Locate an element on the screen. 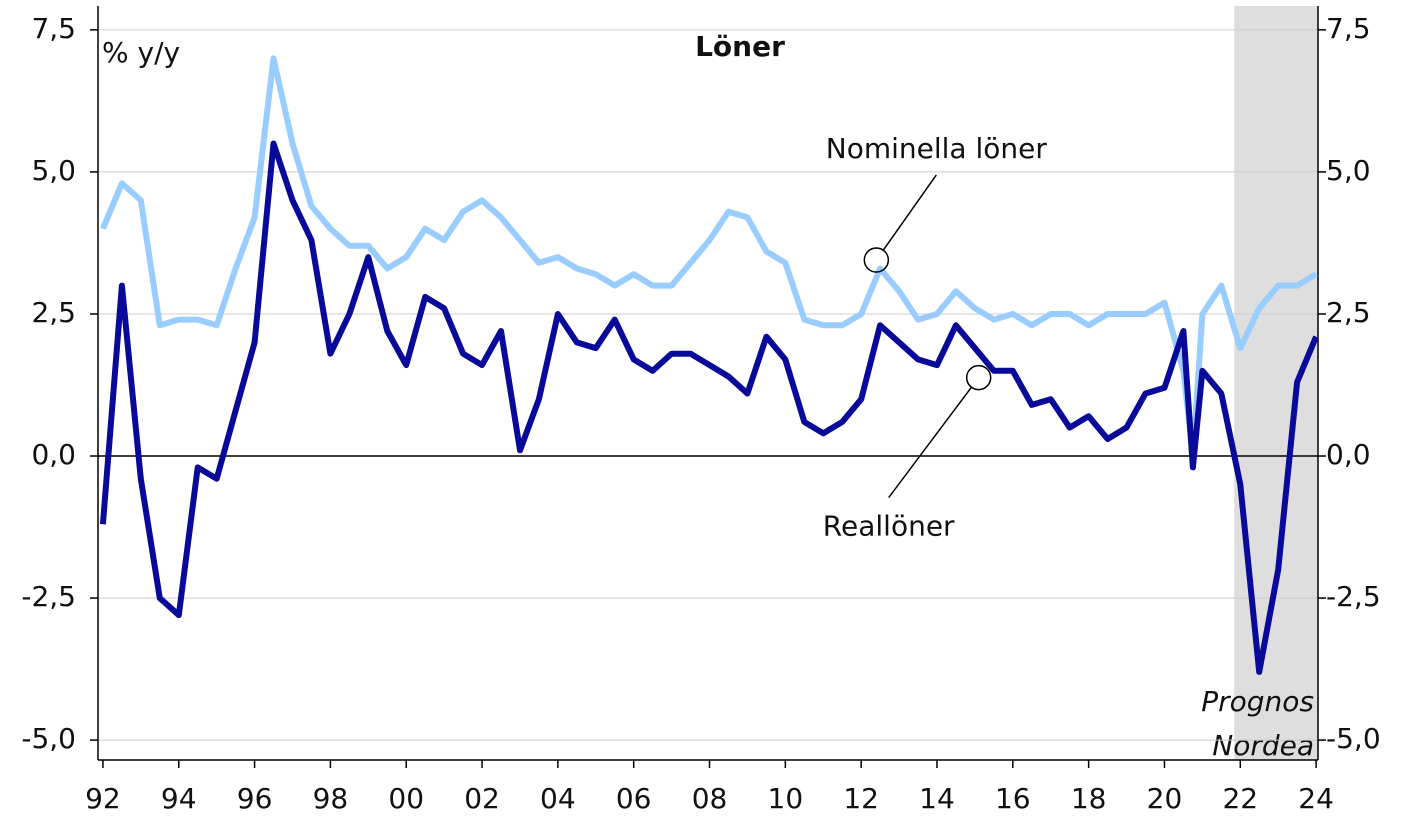  x-tick-label: 94 is located at coordinates (179, 798).